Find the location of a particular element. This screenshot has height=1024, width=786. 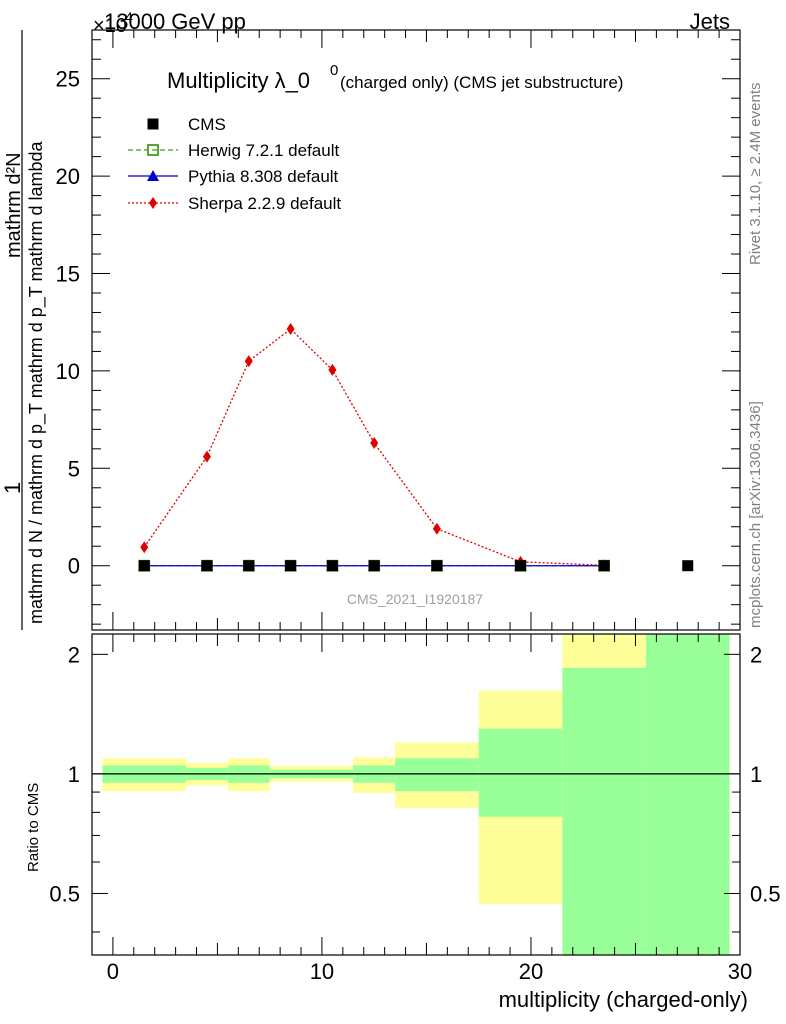

main-y-tick-label: 20 is located at coordinates (68, 176).